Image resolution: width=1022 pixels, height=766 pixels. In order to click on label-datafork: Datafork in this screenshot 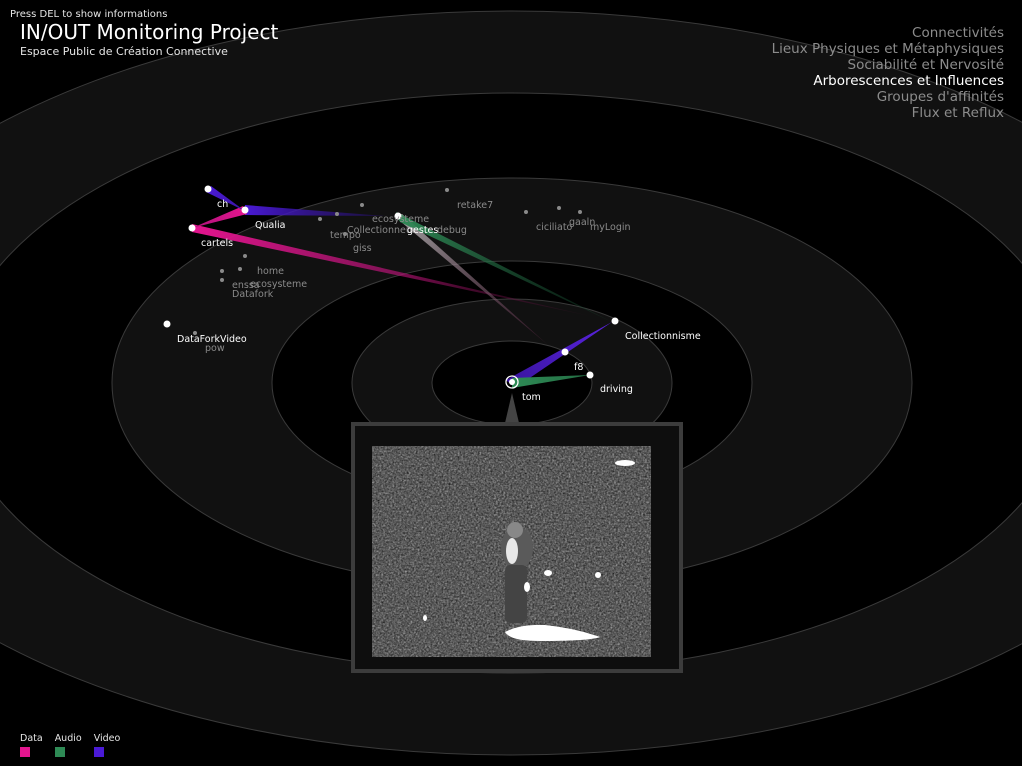, I will do `click(253, 294)`.